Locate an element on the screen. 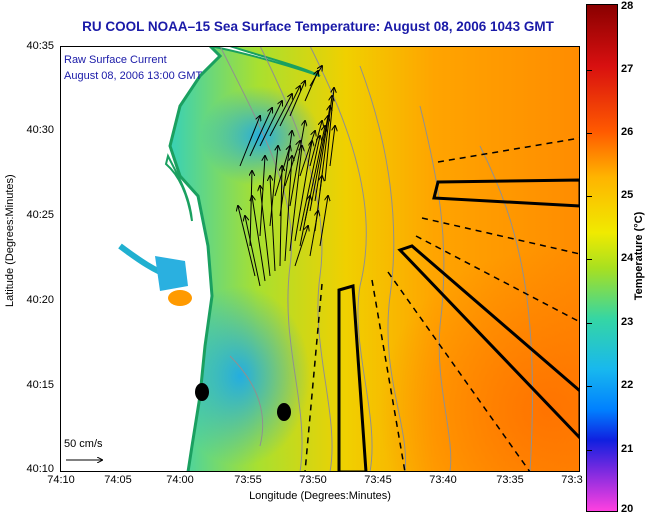  colorbar-label: Temperature (°C) is located at coordinates (639, 256).